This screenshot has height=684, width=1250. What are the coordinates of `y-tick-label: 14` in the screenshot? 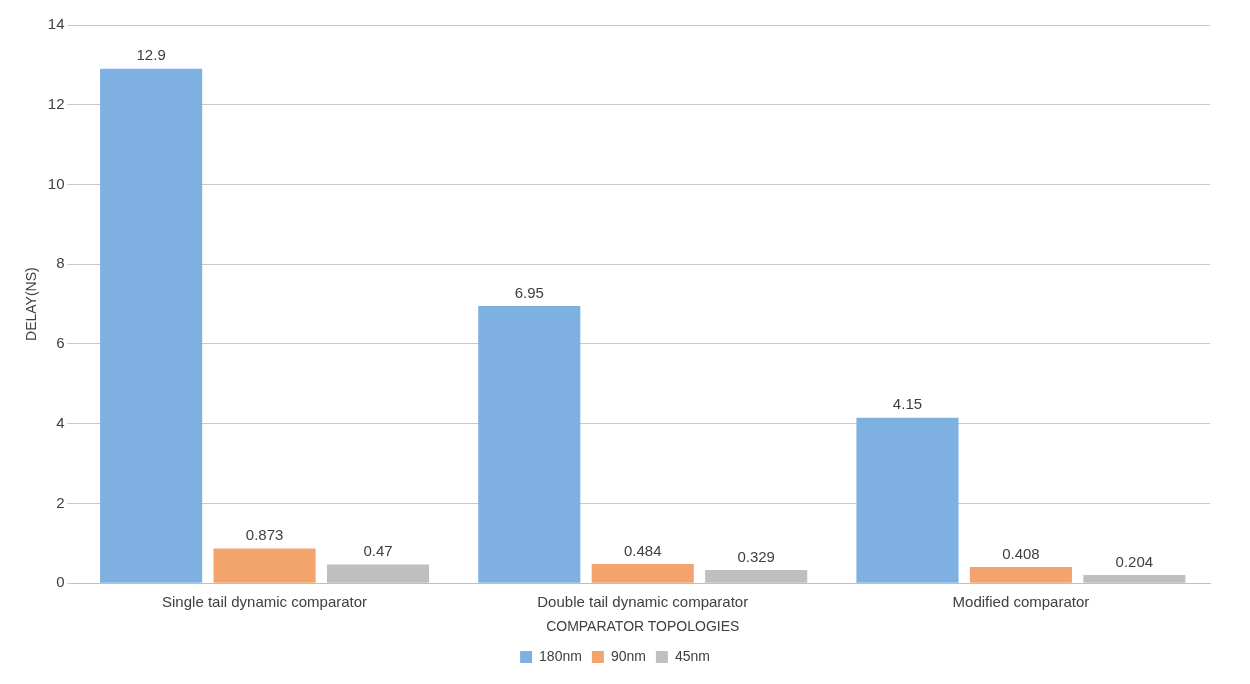 It's located at (56, 24).